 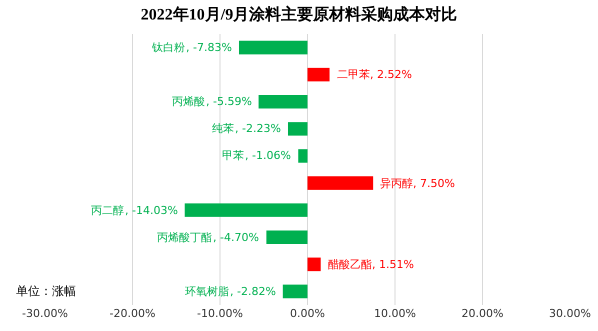 What do you see at coordinates (133, 313) in the screenshot?
I see `x-tick-label: -20.00%` at bounding box center [133, 313].